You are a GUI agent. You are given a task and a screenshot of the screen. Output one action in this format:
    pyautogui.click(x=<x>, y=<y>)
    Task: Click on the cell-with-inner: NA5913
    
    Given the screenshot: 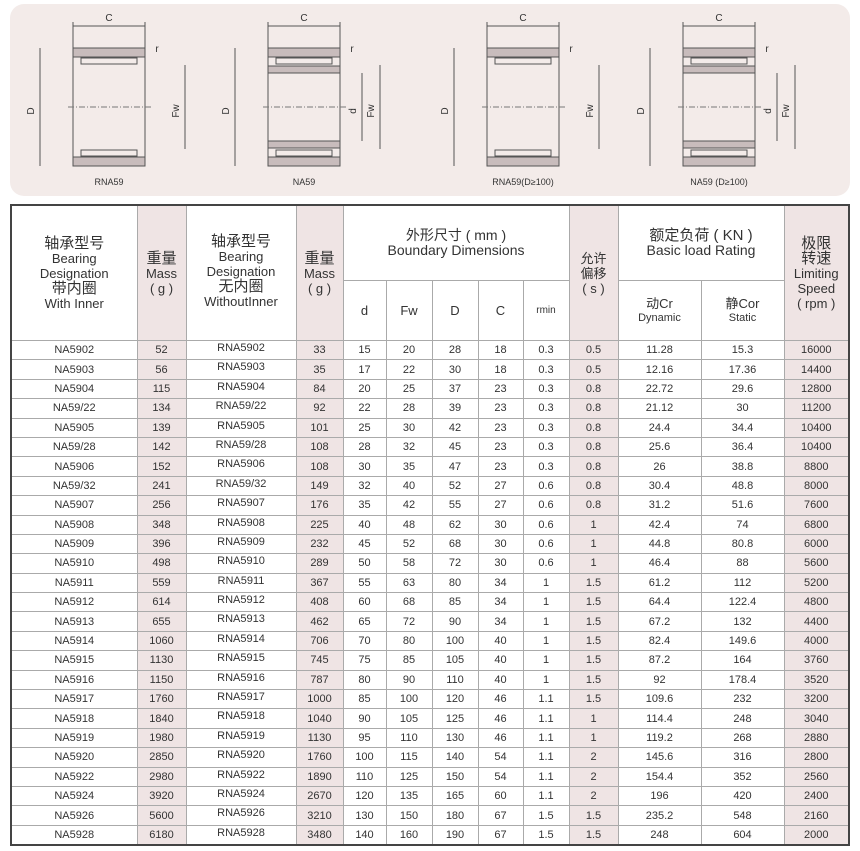 What is the action you would take?
    pyautogui.click(x=74, y=621)
    